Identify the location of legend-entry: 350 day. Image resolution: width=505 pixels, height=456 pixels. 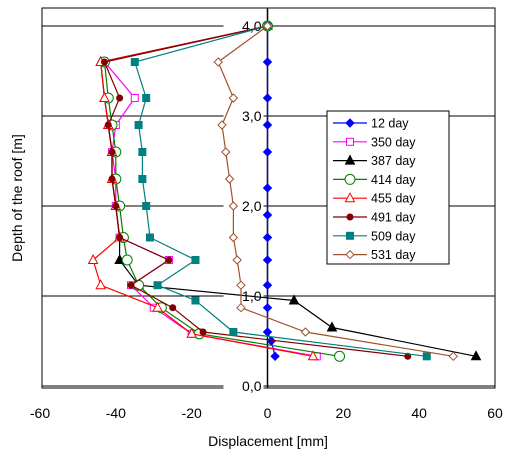
(374, 142).